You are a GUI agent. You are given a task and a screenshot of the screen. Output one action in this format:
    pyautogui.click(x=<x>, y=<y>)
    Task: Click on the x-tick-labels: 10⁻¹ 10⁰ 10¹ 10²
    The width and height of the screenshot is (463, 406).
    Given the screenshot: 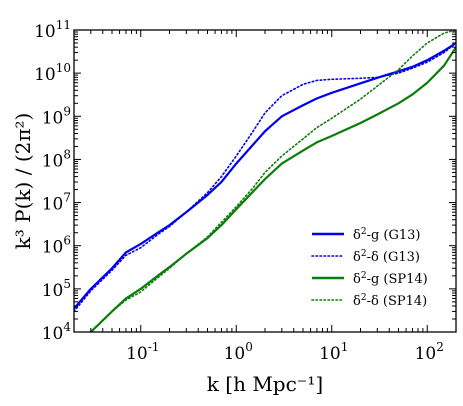 What is the action you would take?
    pyautogui.click(x=285, y=352)
    